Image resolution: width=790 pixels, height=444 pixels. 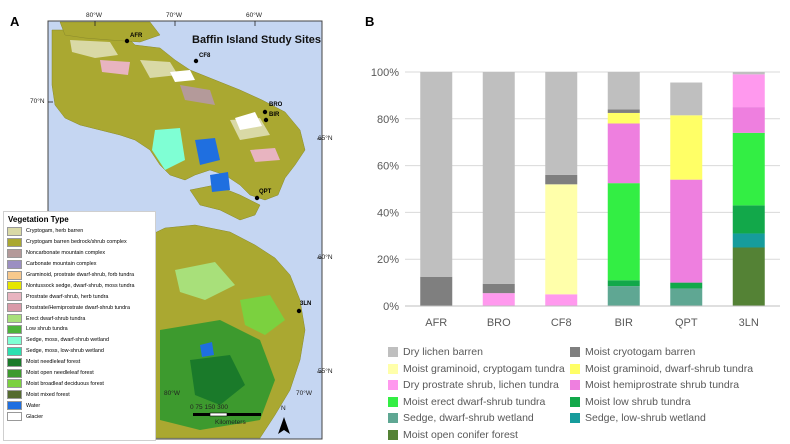 What do you see at coordinates (474, 401) in the screenshot?
I see `chart-legend-label: Moist erect dwarf-shrub tundra` at bounding box center [474, 401].